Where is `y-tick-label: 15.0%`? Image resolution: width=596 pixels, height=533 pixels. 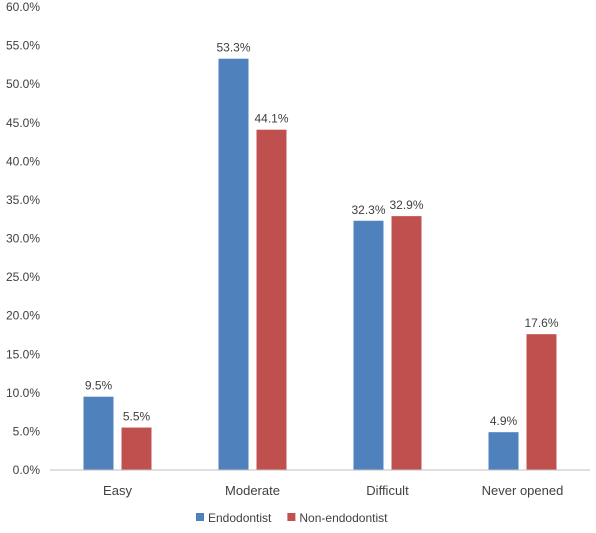 y-tick-label: 15.0% is located at coordinates (23, 354).